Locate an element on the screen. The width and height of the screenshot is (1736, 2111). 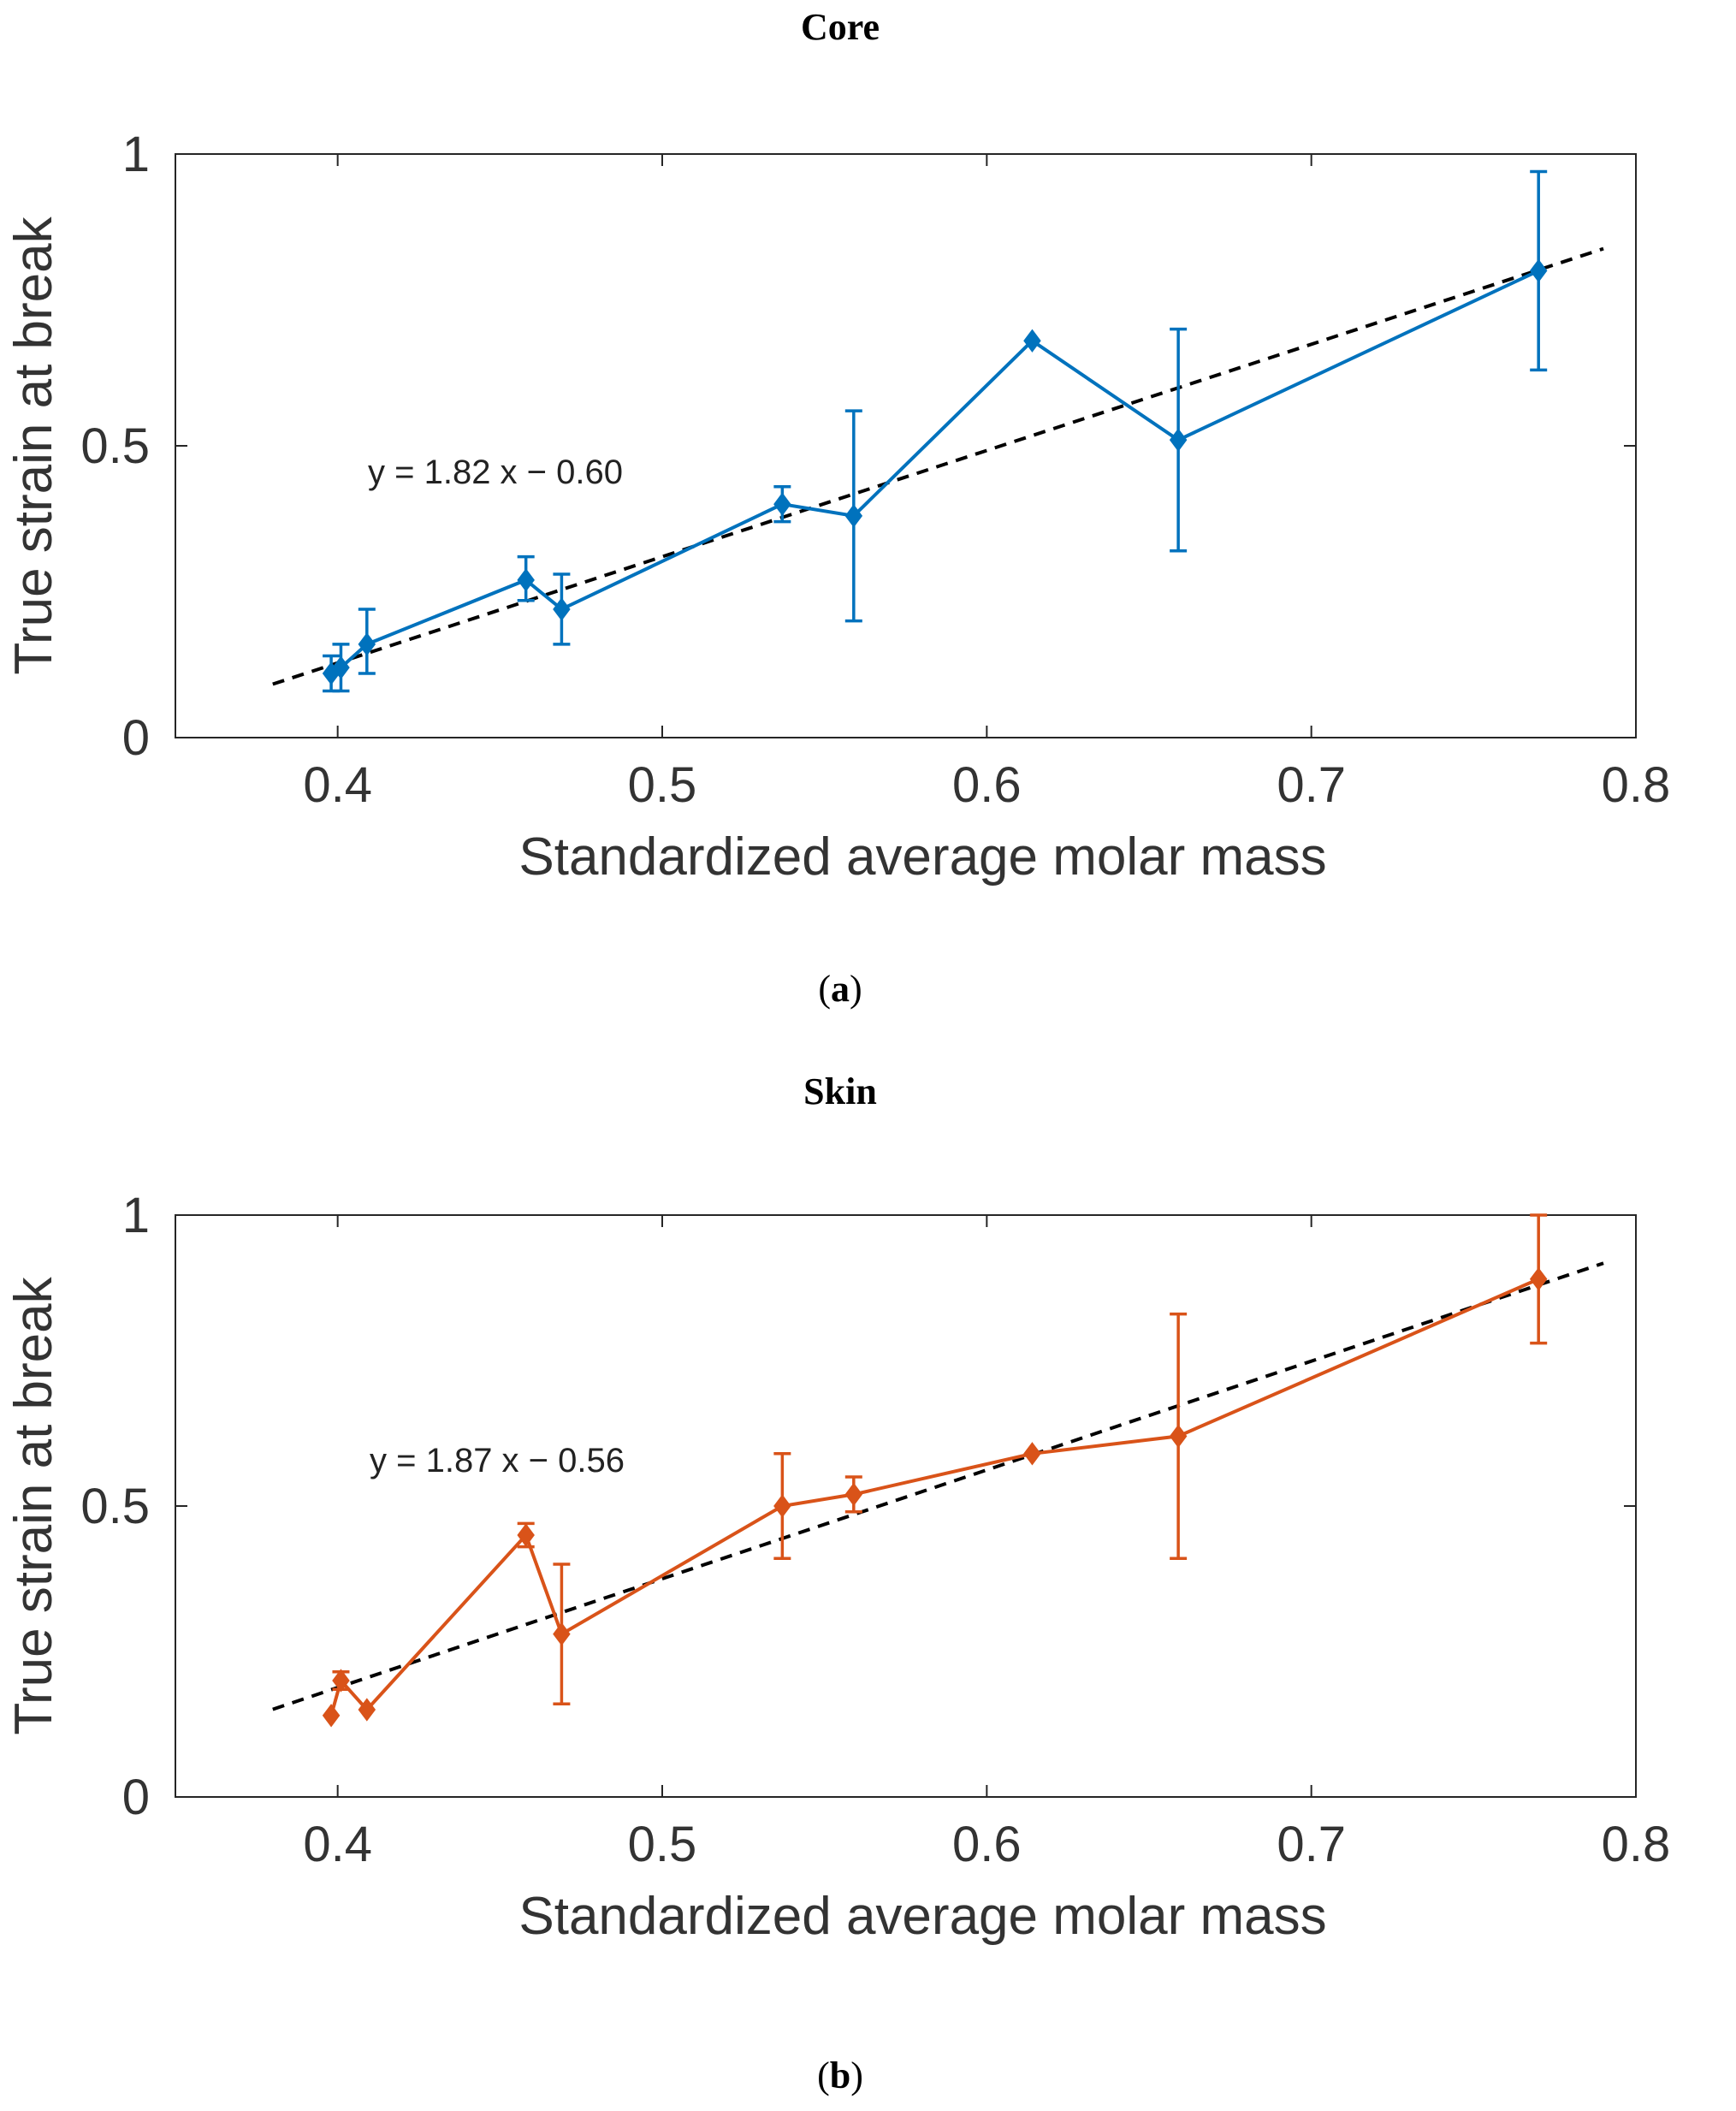
panel-title: Core is located at coordinates (841, 27).